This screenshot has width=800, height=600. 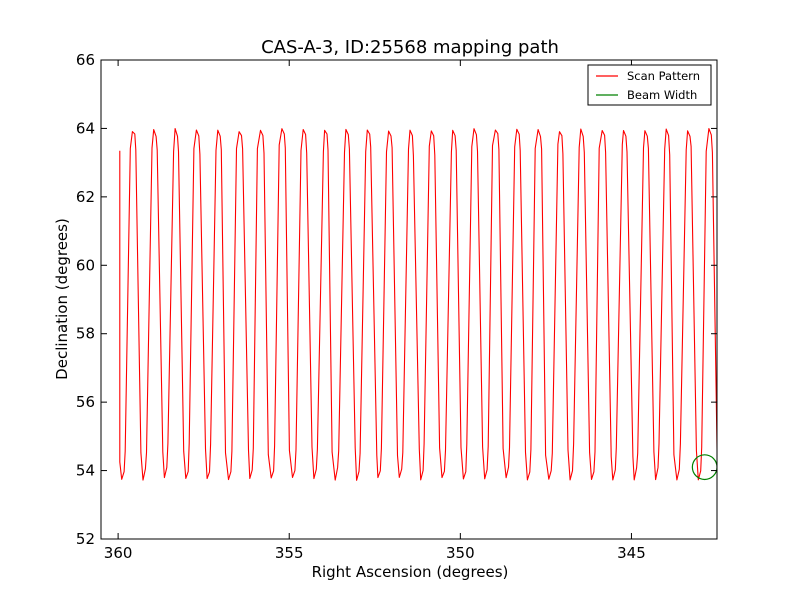 I want to click on legend: Scan Pattern Beam Width, so click(x=649, y=85).